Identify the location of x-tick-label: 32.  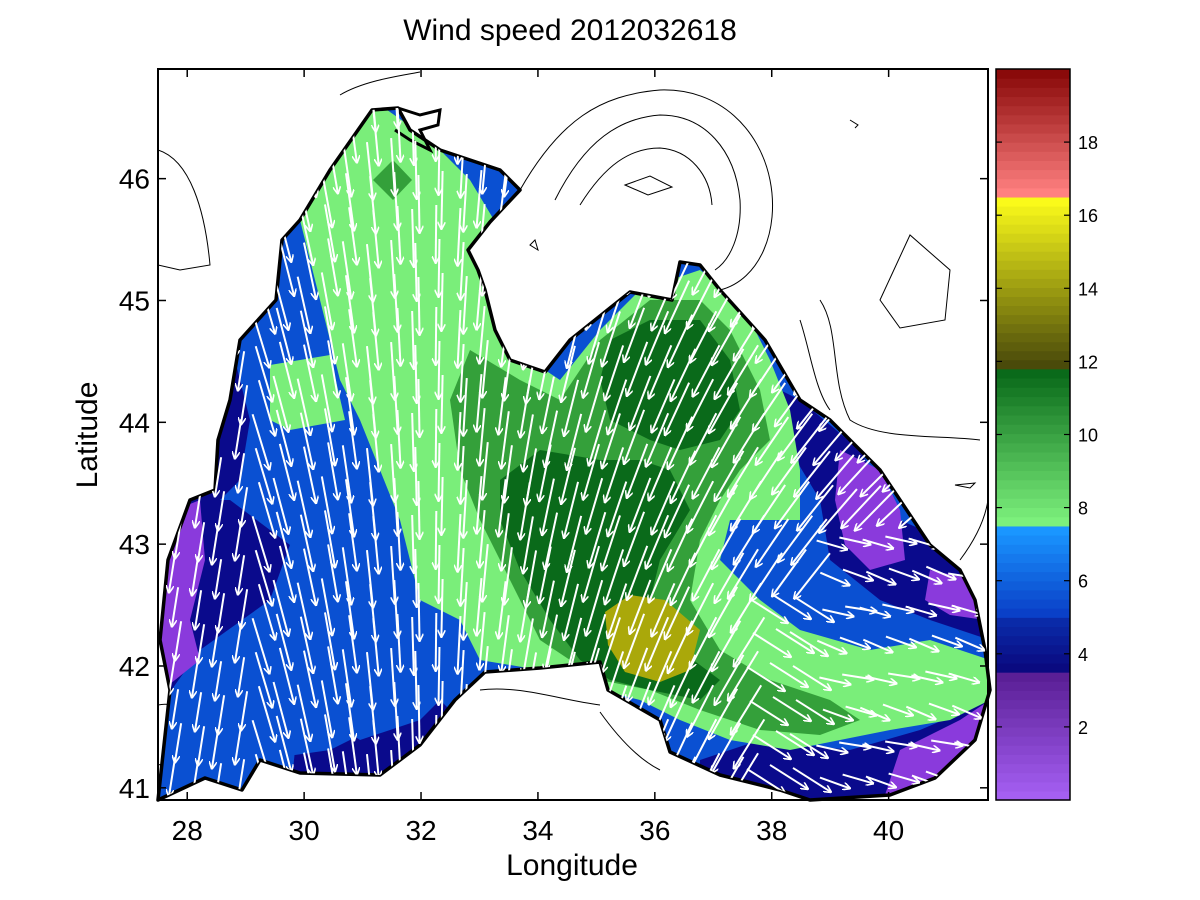
(420, 830).